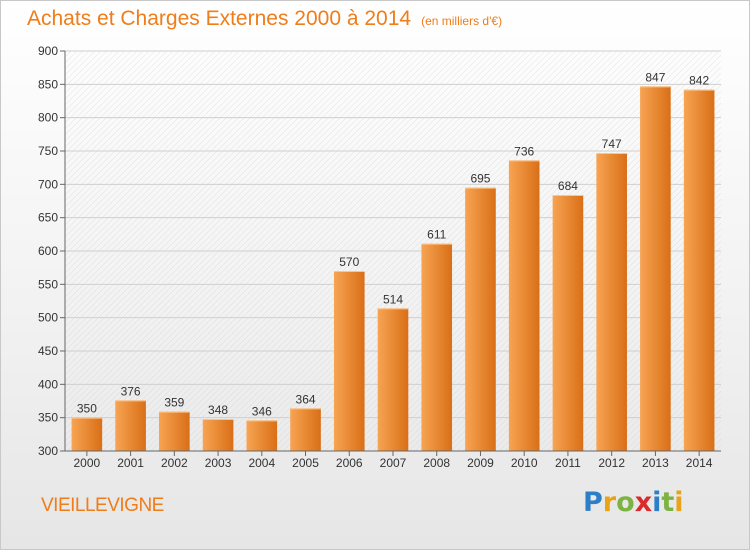  I want to click on logo-letter: t, so click(668, 502).